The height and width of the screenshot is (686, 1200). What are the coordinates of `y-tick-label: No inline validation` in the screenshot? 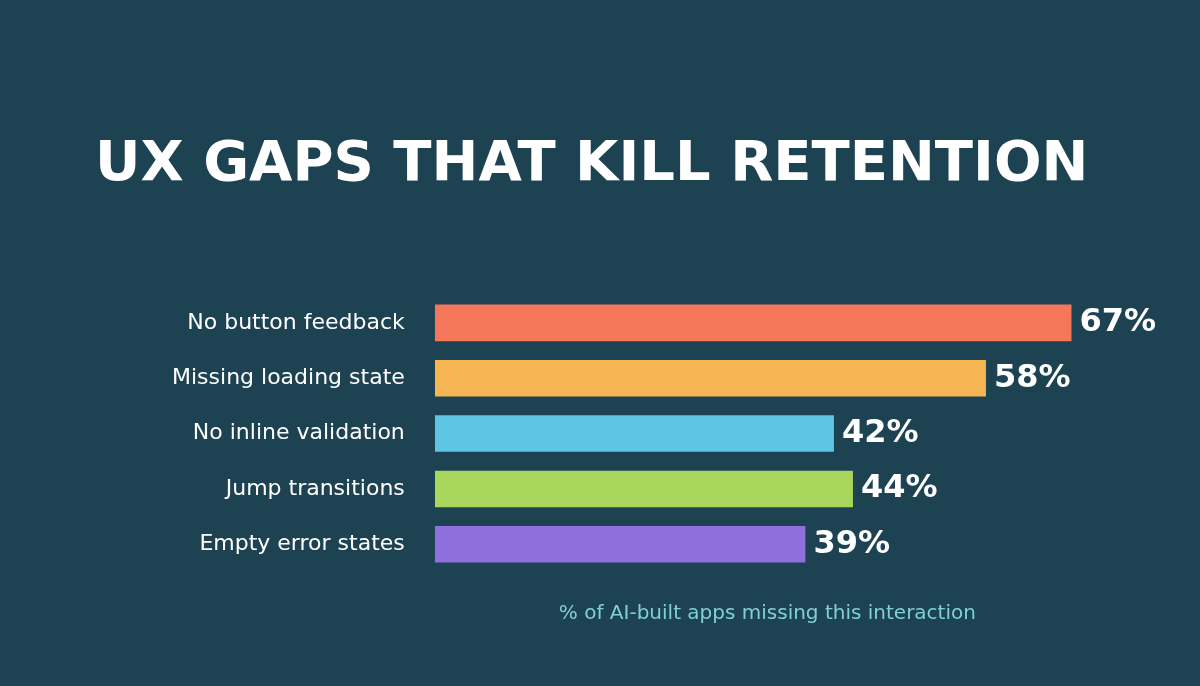 It's located at (298, 432).